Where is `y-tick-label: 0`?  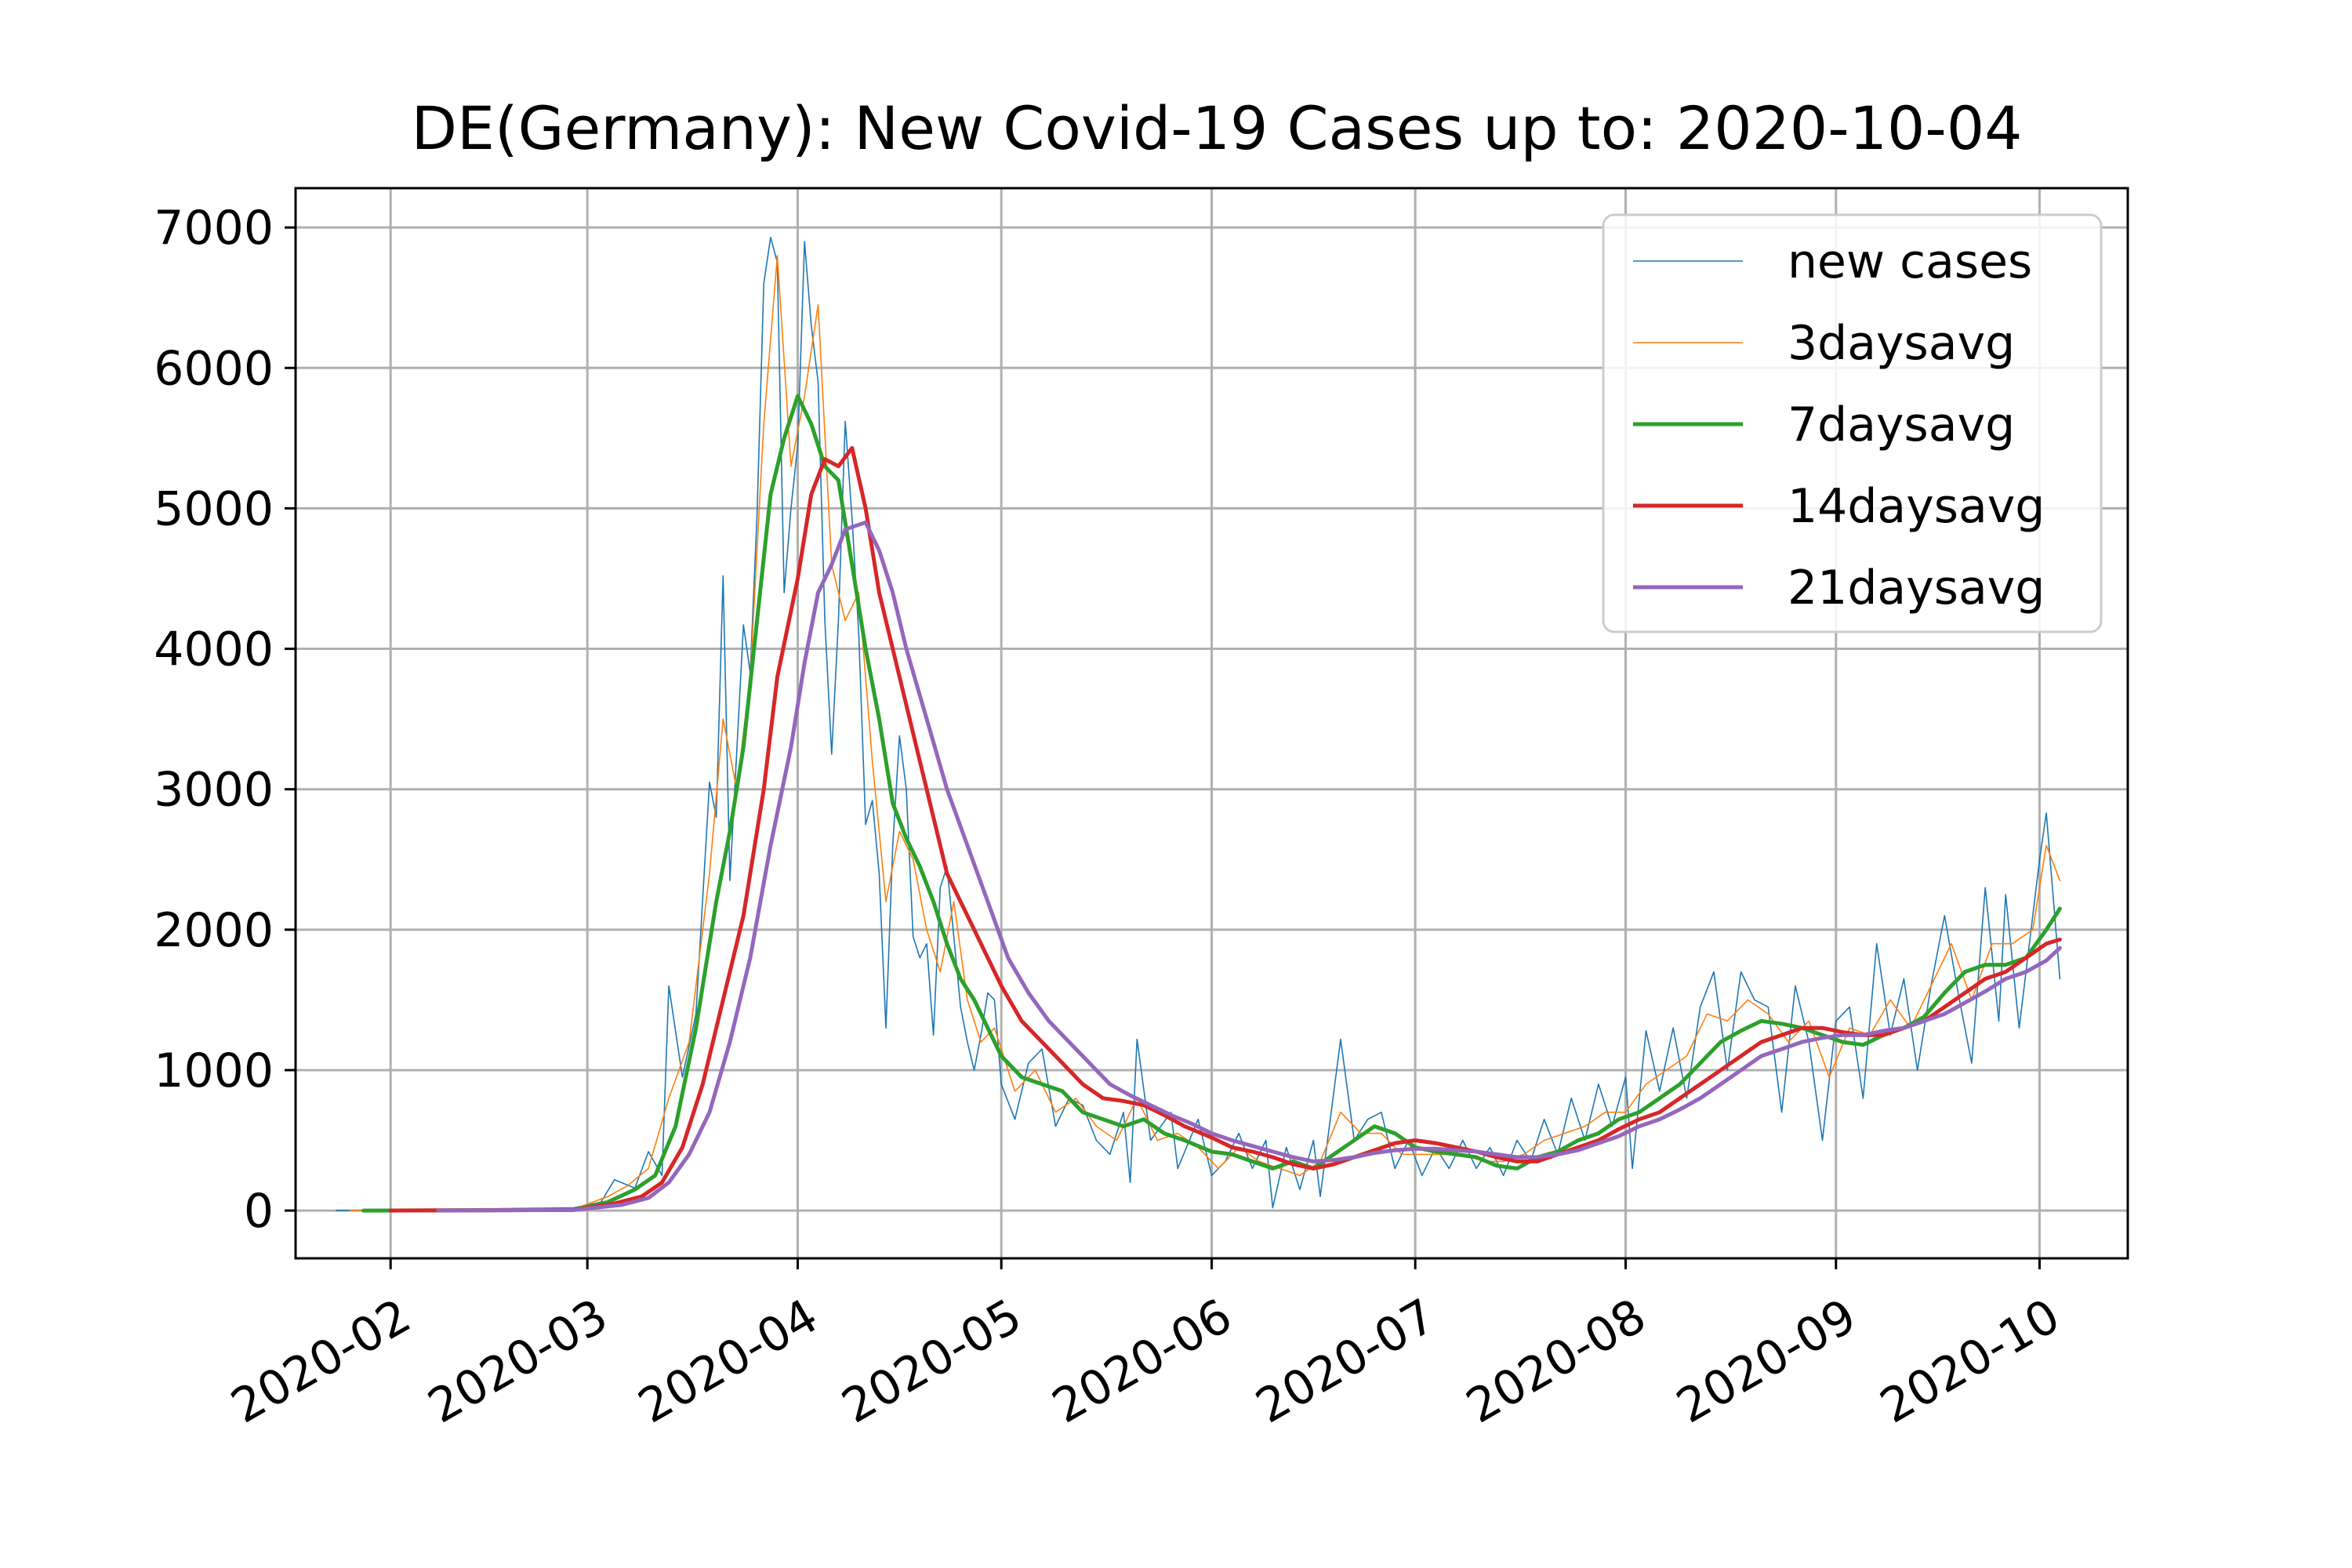 y-tick-label: 0 is located at coordinates (259, 1211).